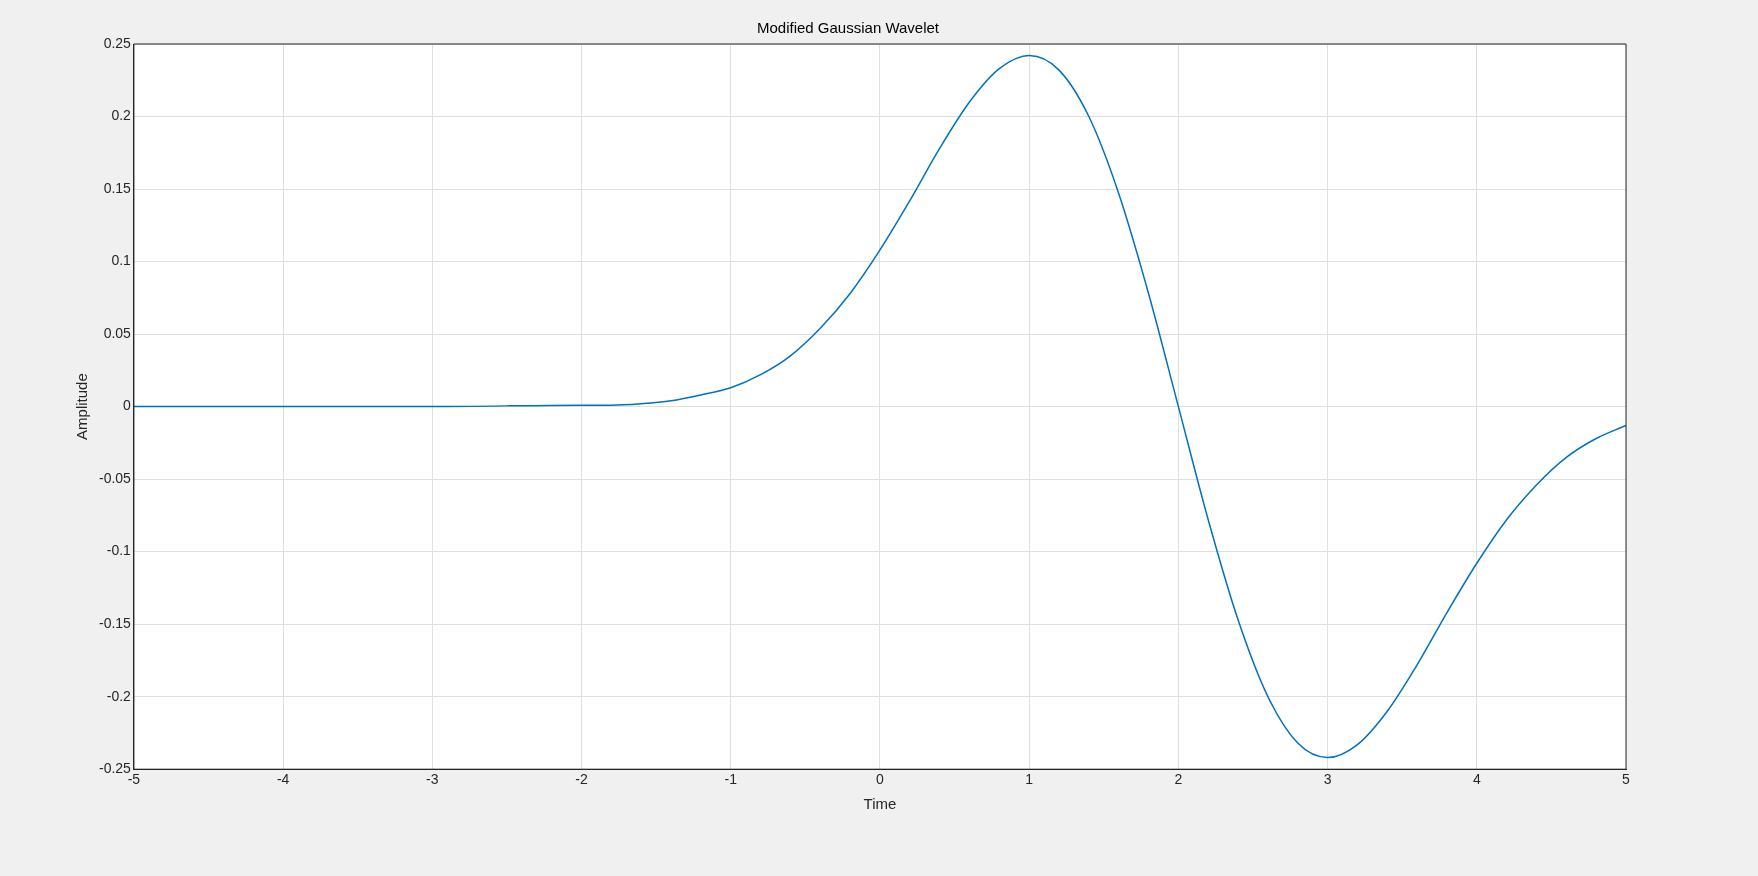 This screenshot has height=876, width=1758. What do you see at coordinates (115, 477) in the screenshot?
I see `y-tick-label: -0.05` at bounding box center [115, 477].